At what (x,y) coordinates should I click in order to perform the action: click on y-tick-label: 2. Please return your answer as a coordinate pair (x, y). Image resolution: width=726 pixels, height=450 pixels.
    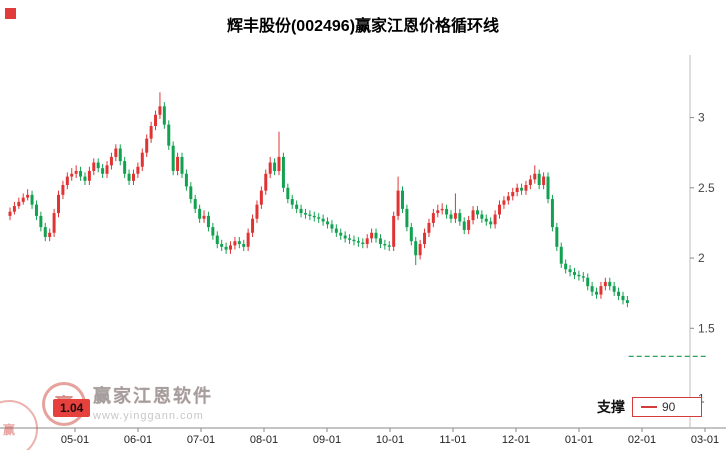
    Looking at the image, I should click on (701, 258).